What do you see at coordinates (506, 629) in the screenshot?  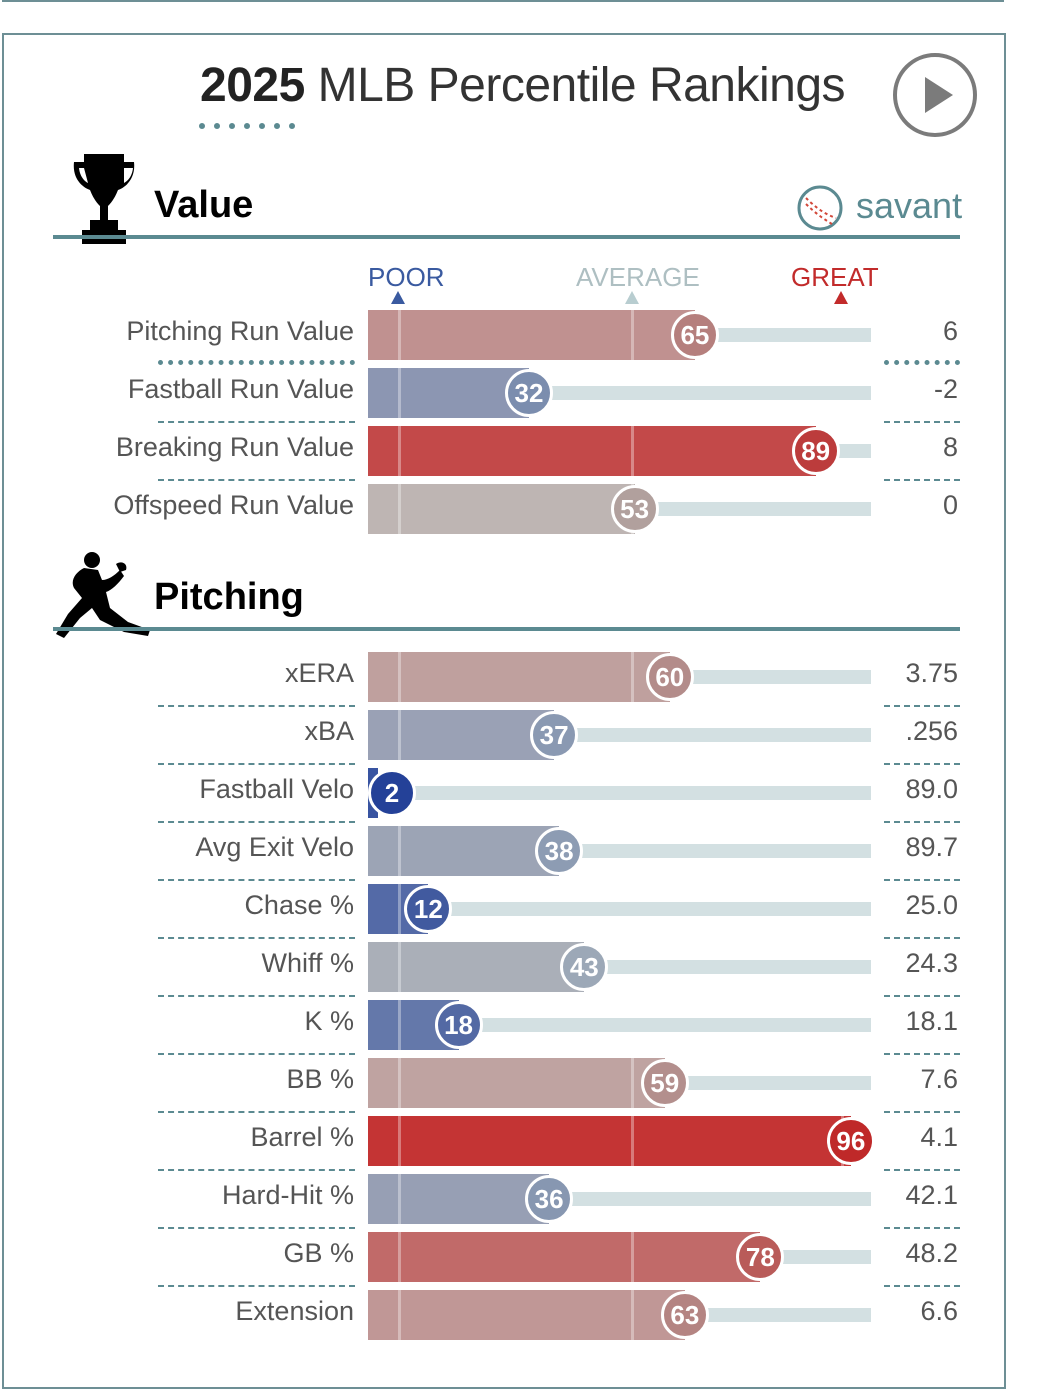 I see `pitching-section-rule` at bounding box center [506, 629].